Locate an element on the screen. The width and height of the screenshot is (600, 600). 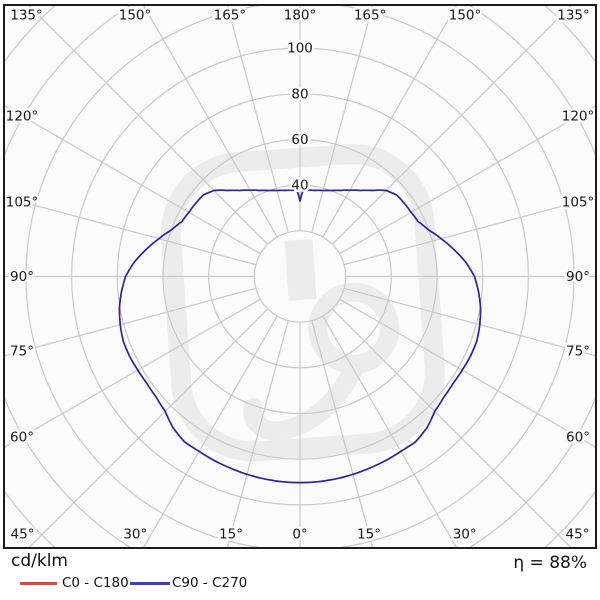
unit-label: cd/klm is located at coordinates (39, 561).